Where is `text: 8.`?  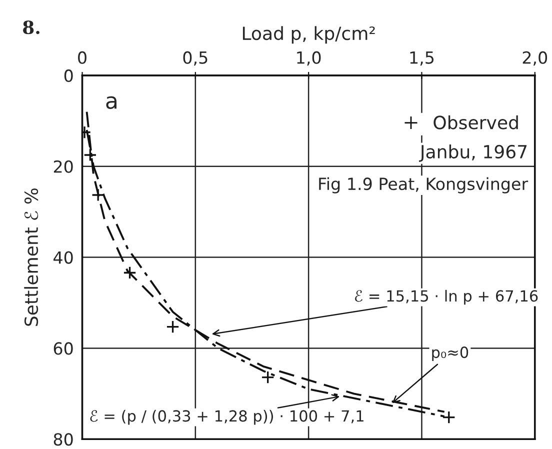 text: 8. is located at coordinates (31, 27).